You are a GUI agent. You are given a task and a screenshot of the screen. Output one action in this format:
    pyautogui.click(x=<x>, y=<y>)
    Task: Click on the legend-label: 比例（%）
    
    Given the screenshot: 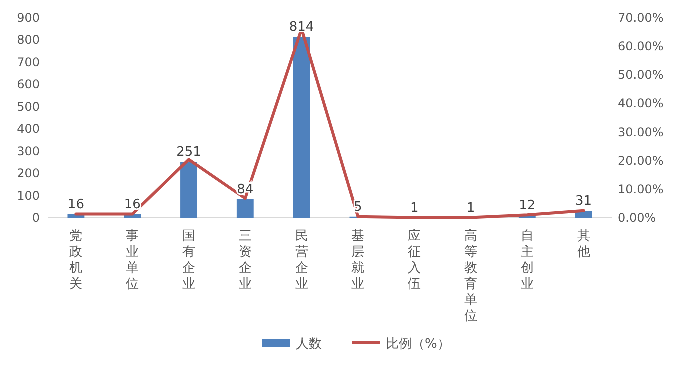 What is the action you would take?
    pyautogui.click(x=418, y=344)
    